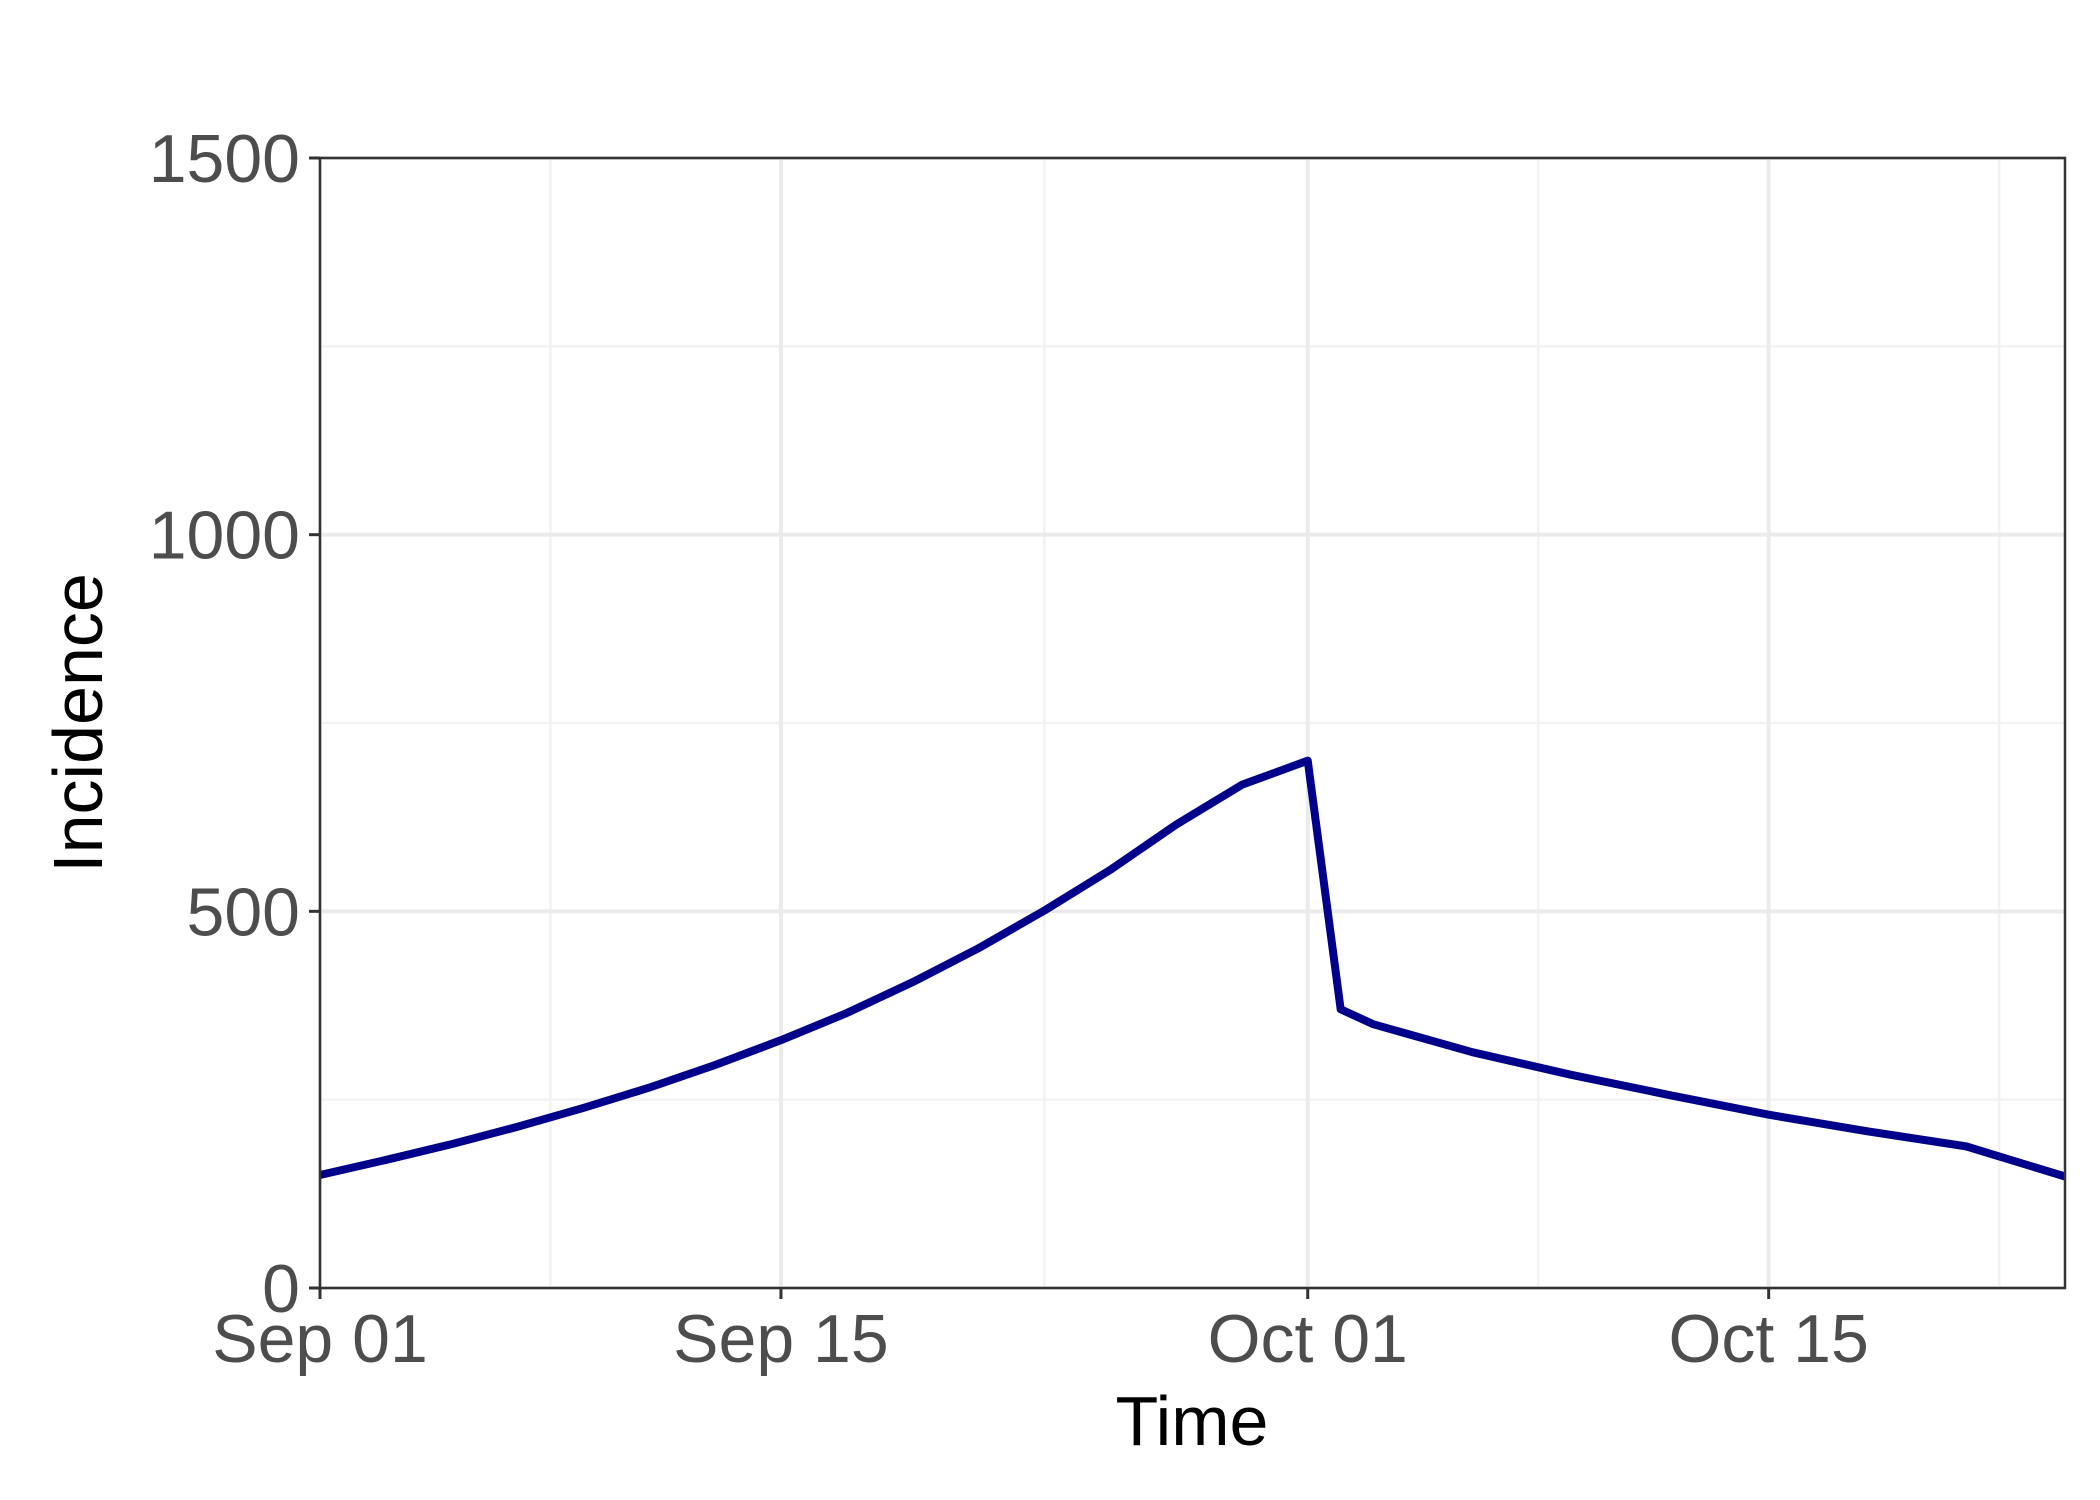 This screenshot has height=1500, width=2100. Describe the element at coordinates (78, 723) in the screenshot. I see `y-axis-title: Incidence` at that location.